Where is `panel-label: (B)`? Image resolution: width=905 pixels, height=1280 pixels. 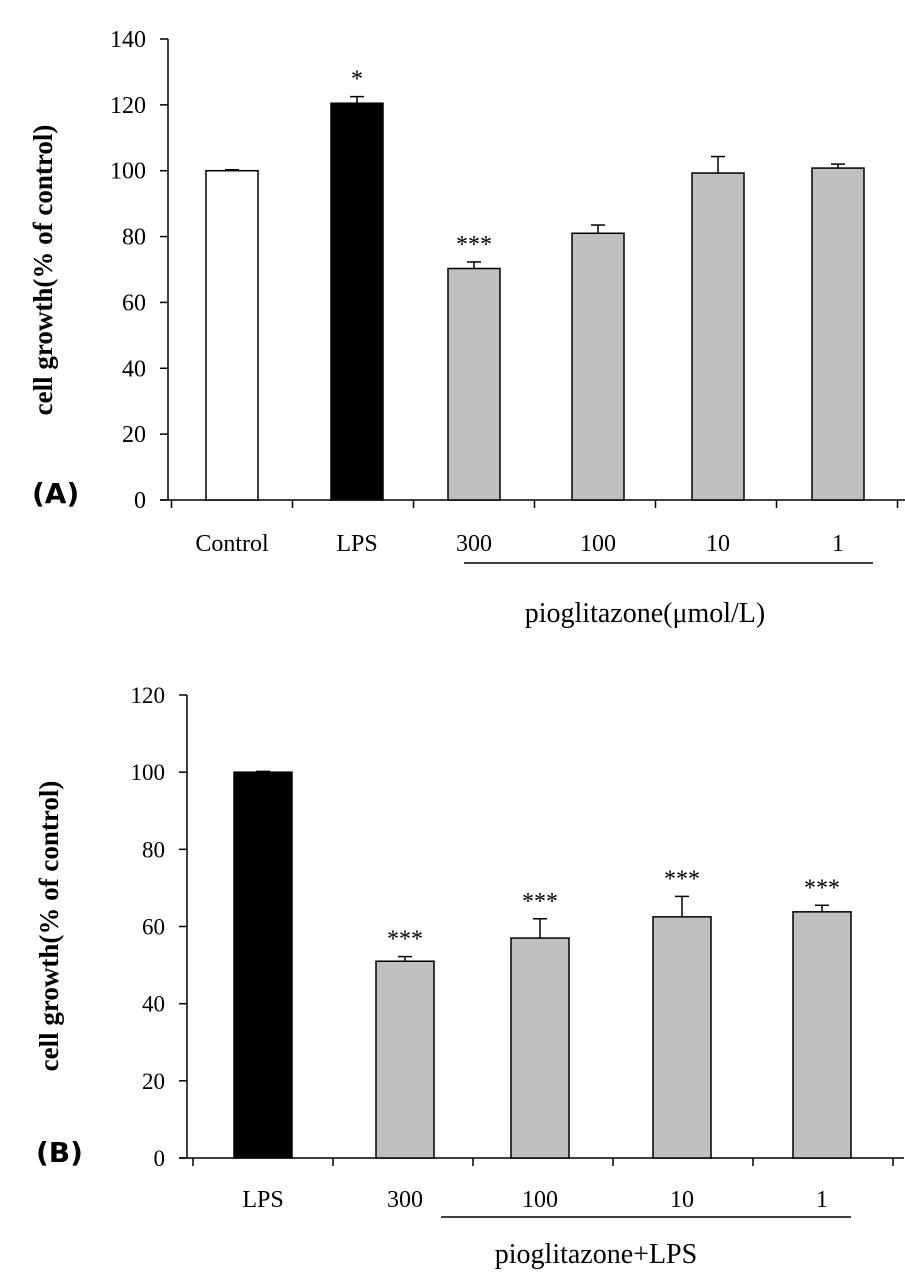 panel-label: (B) is located at coordinates (59, 1152).